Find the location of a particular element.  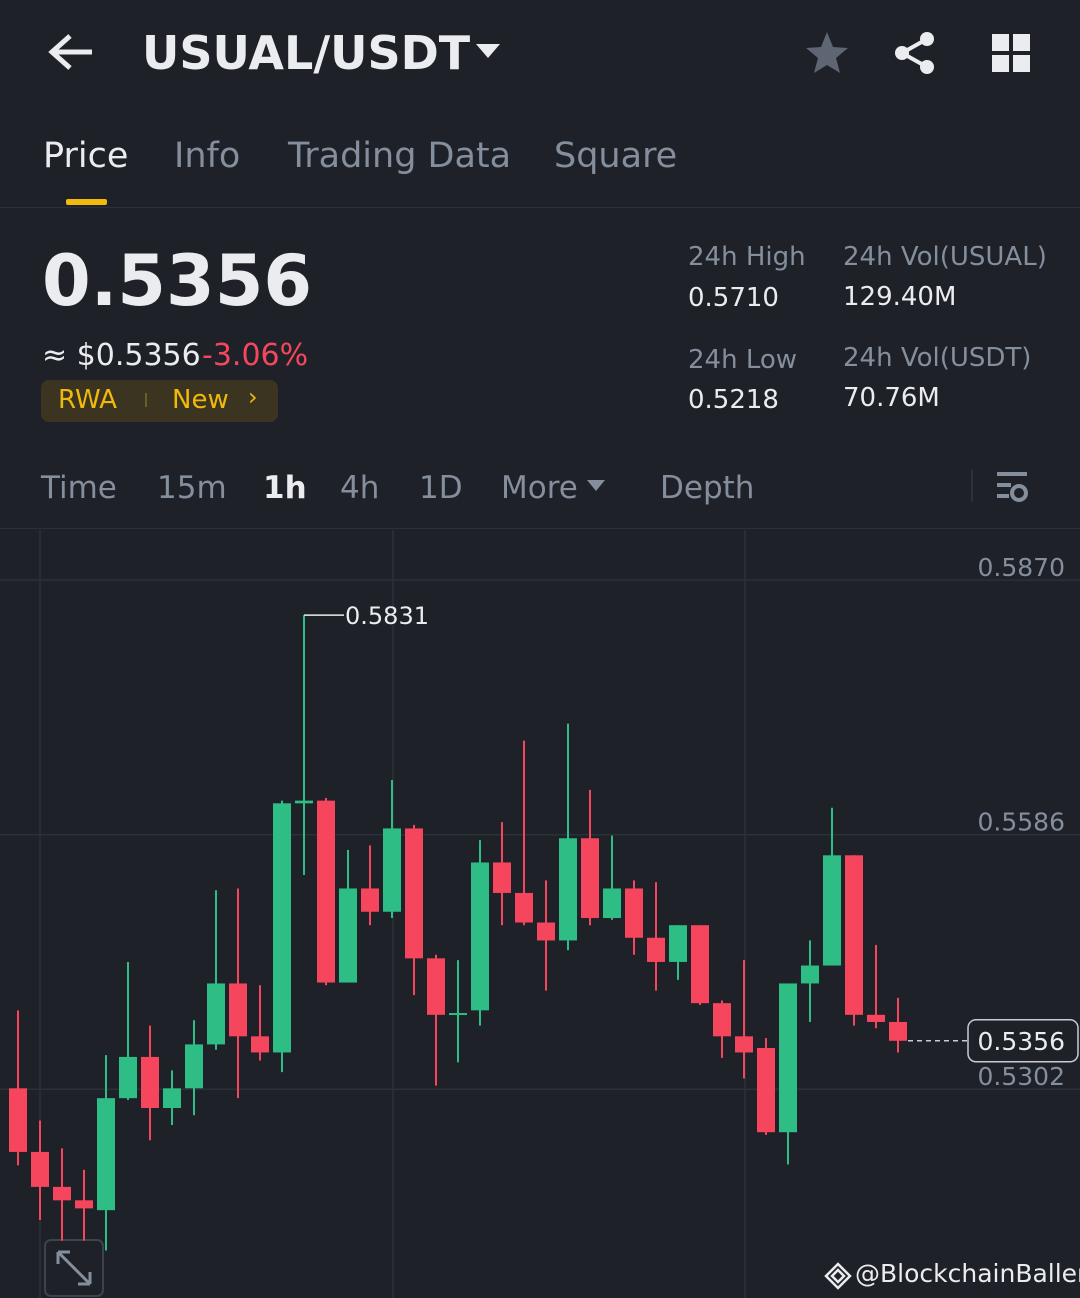

expand-button is located at coordinates (74, 1268).